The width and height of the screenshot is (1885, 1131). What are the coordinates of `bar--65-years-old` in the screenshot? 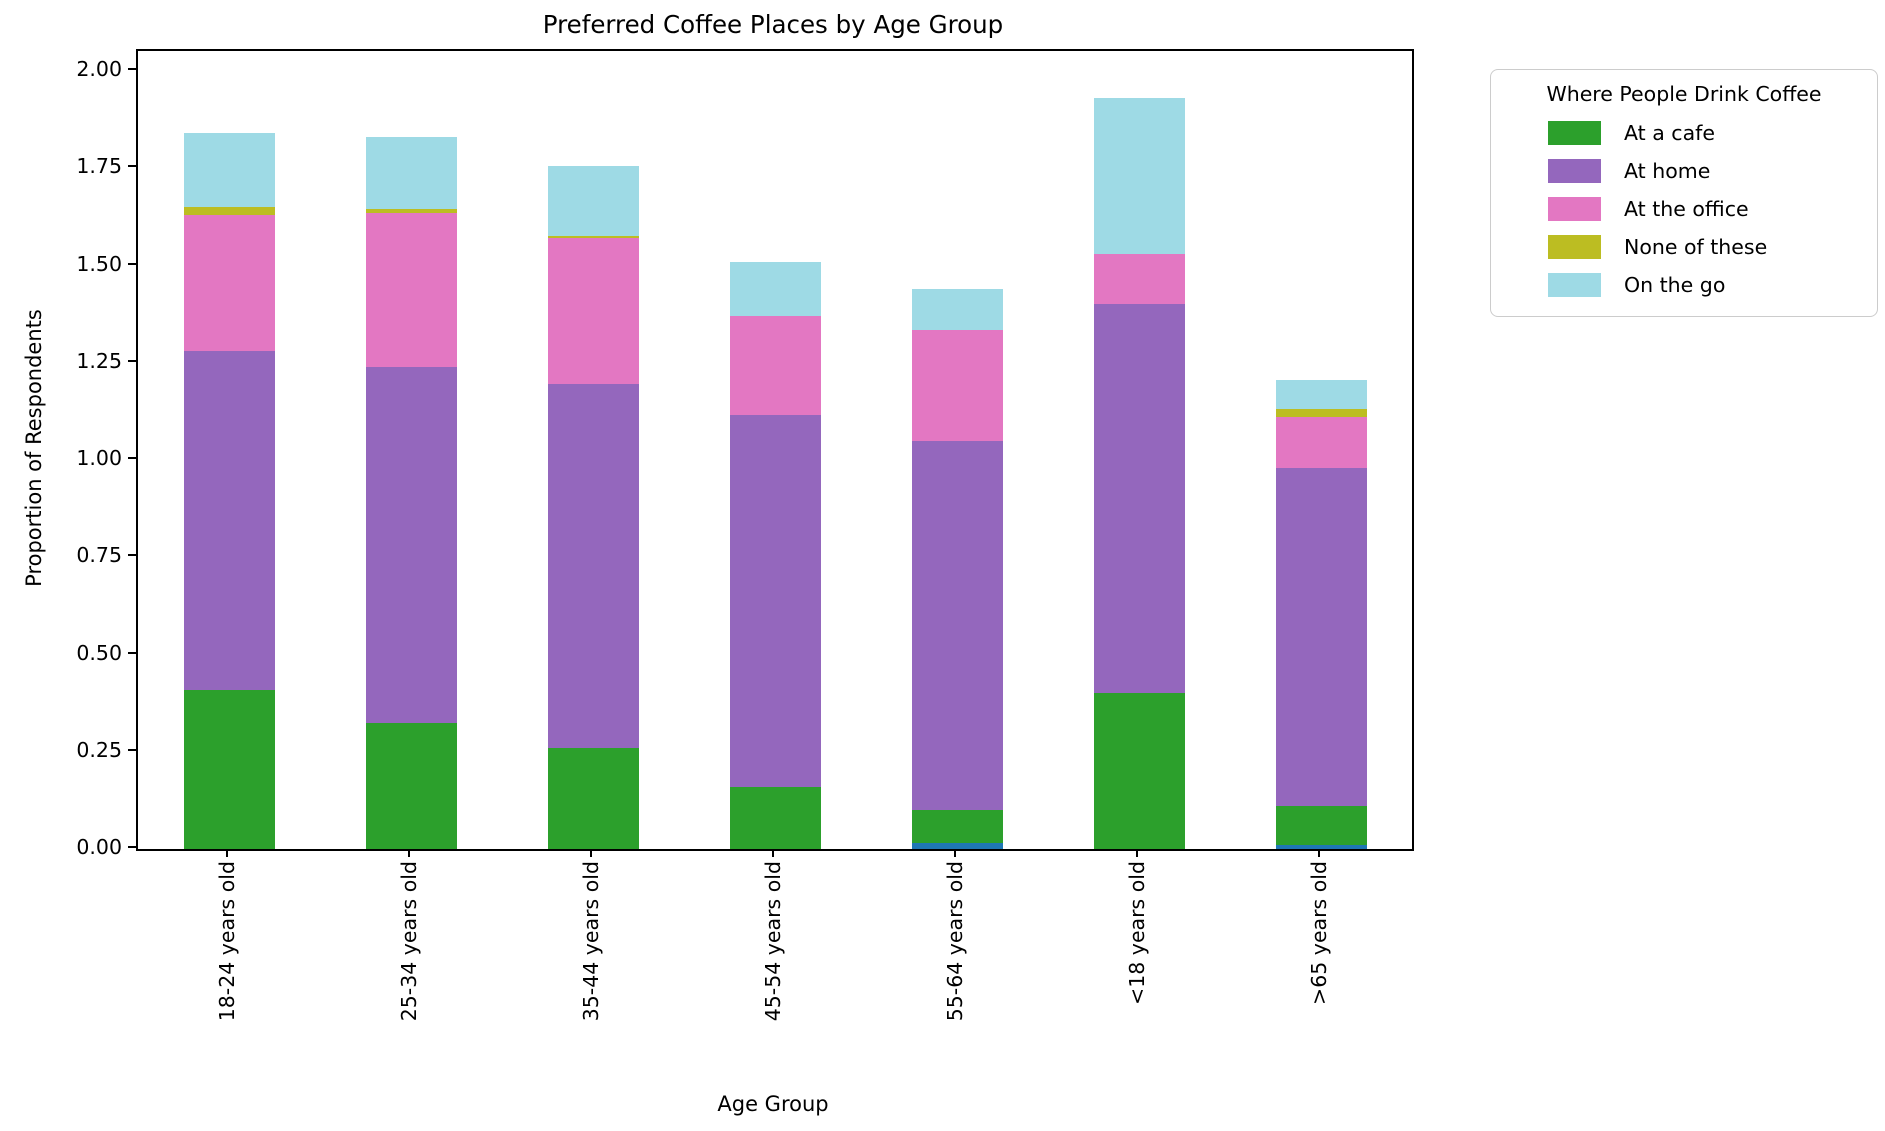 It's located at (1321, 450).